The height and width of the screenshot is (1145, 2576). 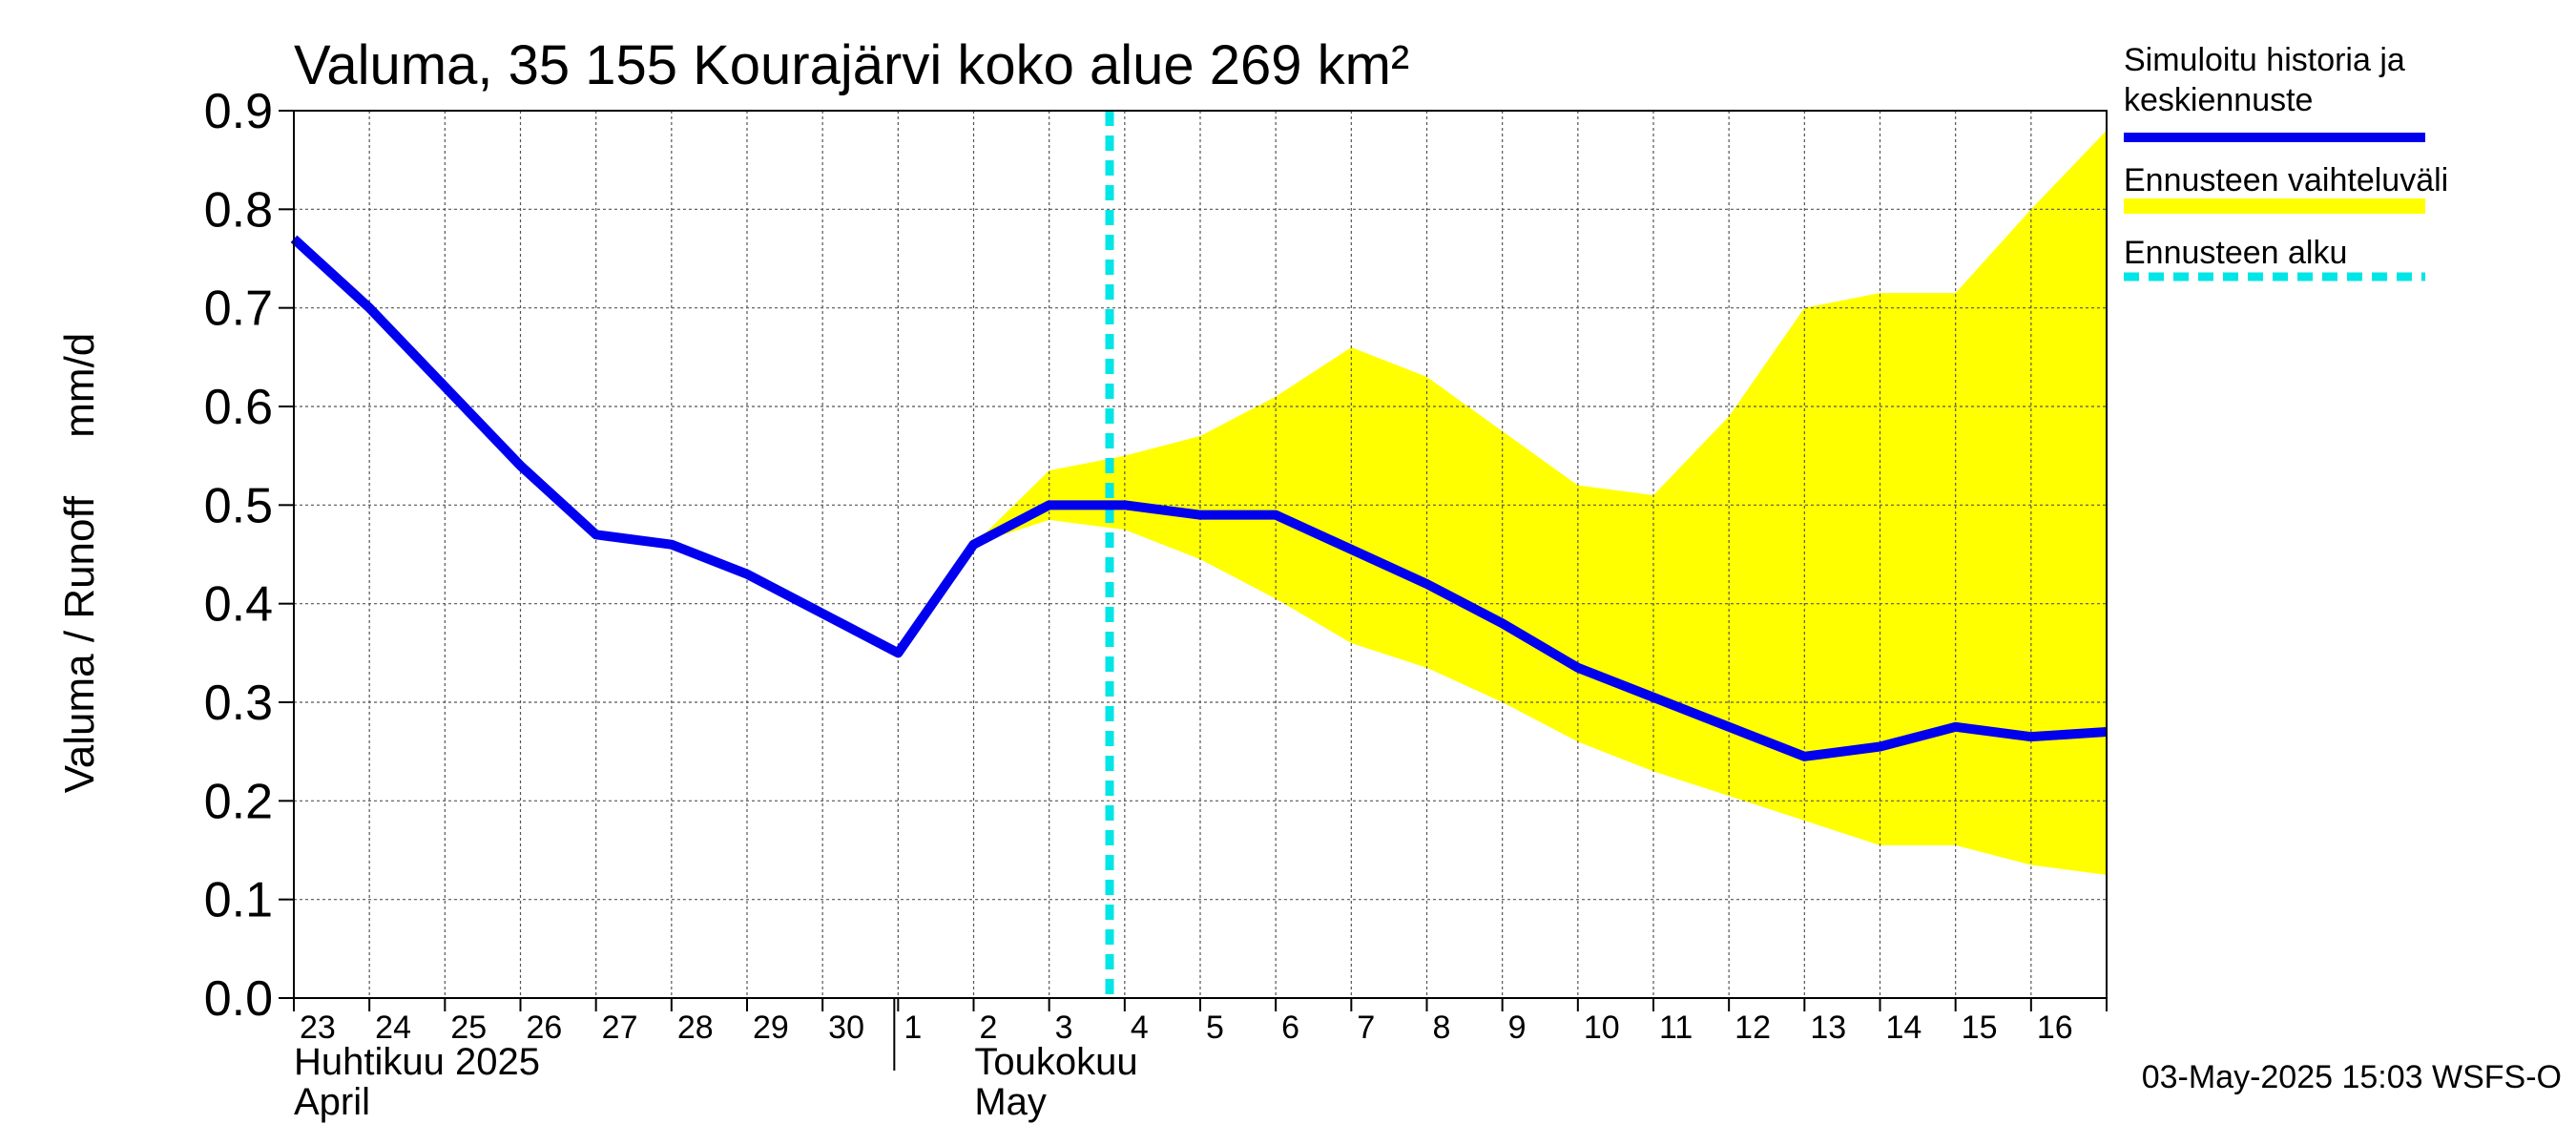 What do you see at coordinates (1366, 1028) in the screenshot?
I see `x-day-label: 7` at bounding box center [1366, 1028].